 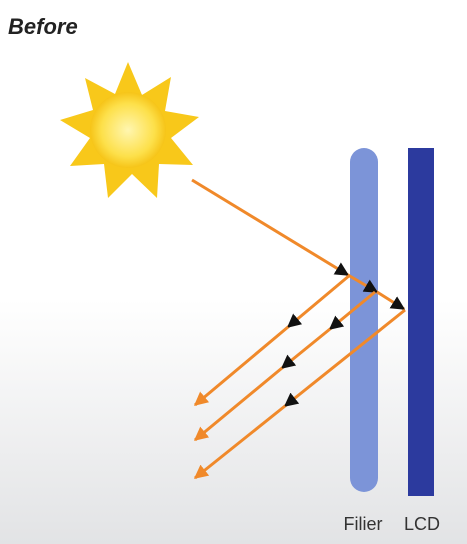 I want to click on title: Before, so click(x=43, y=26).